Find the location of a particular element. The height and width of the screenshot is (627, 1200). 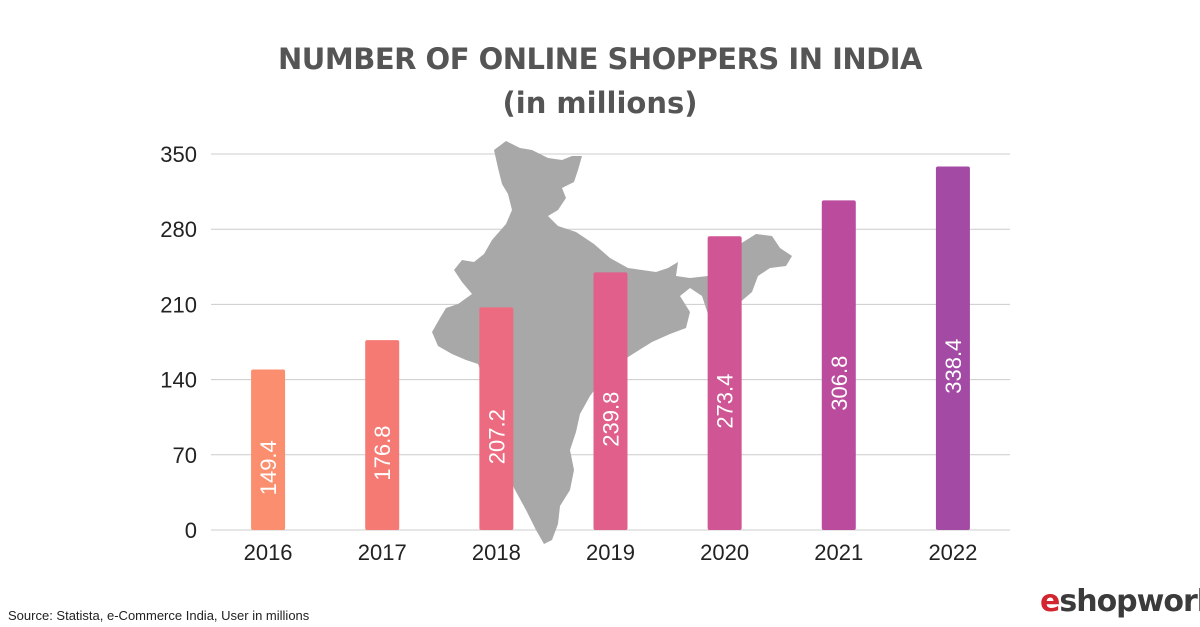

data-label: 273.4 is located at coordinates (725, 401).